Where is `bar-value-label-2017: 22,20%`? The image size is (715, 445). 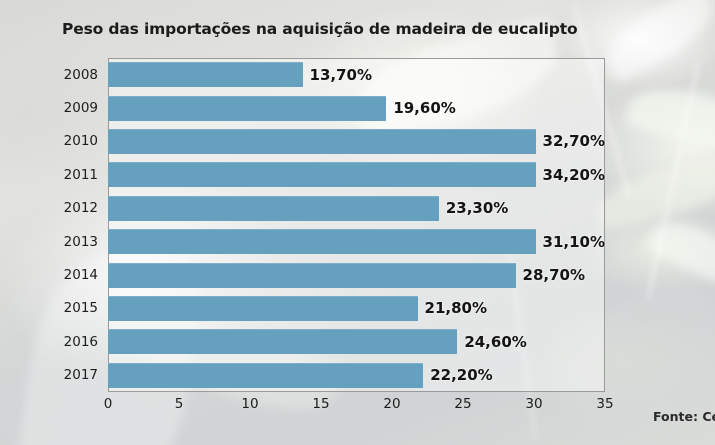 bar-value-label-2017: 22,20% is located at coordinates (461, 375).